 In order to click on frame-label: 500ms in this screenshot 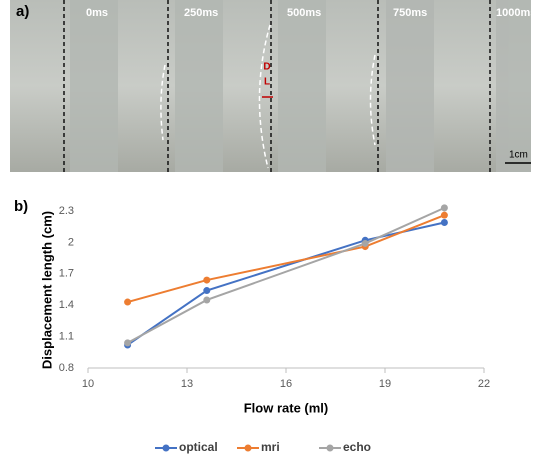, I will do `click(304, 13)`.